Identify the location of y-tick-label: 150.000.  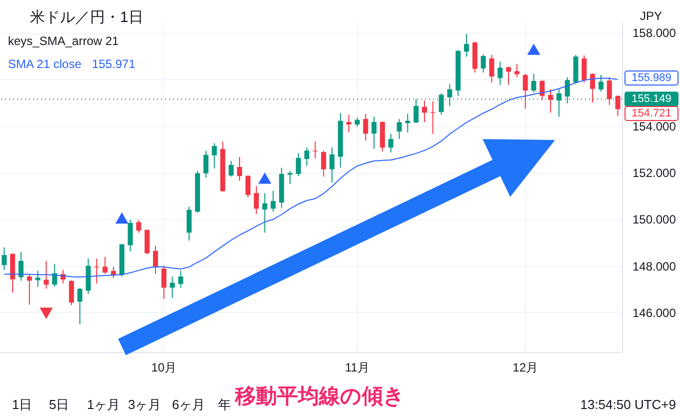
(654, 219).